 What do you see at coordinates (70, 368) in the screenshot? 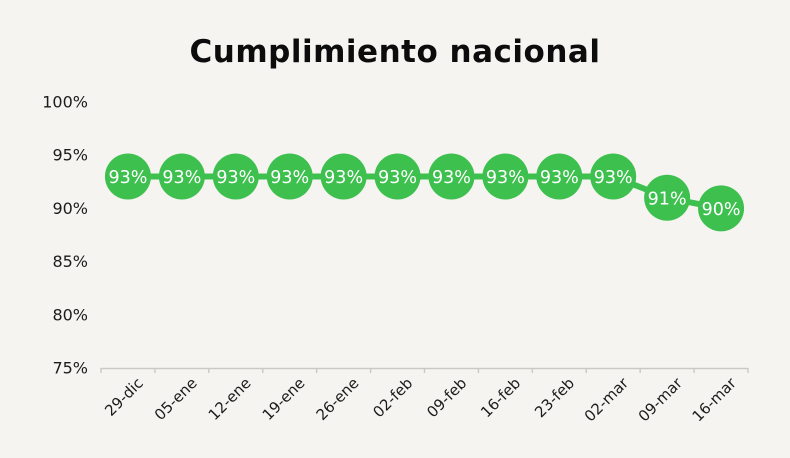
I see `y-axis-tick-label: 75%` at bounding box center [70, 368].